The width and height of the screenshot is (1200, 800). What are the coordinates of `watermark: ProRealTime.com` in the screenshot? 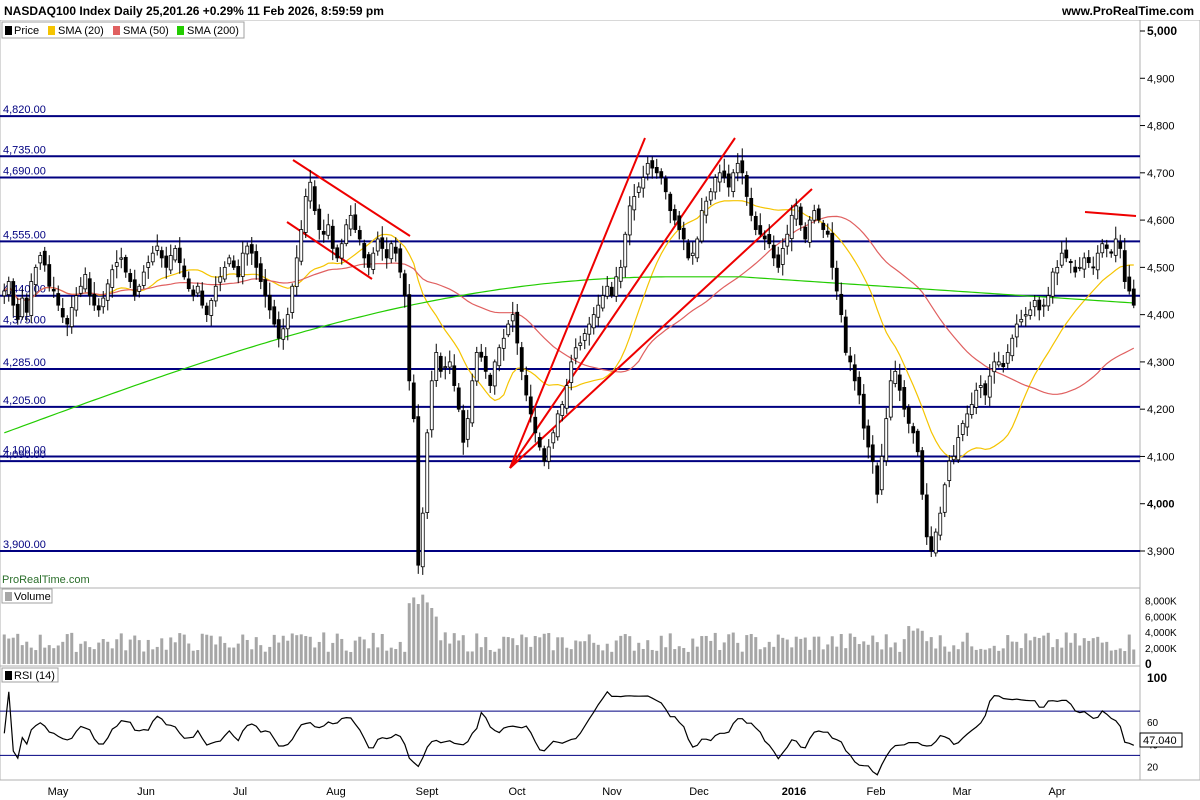 It's located at (46, 580).